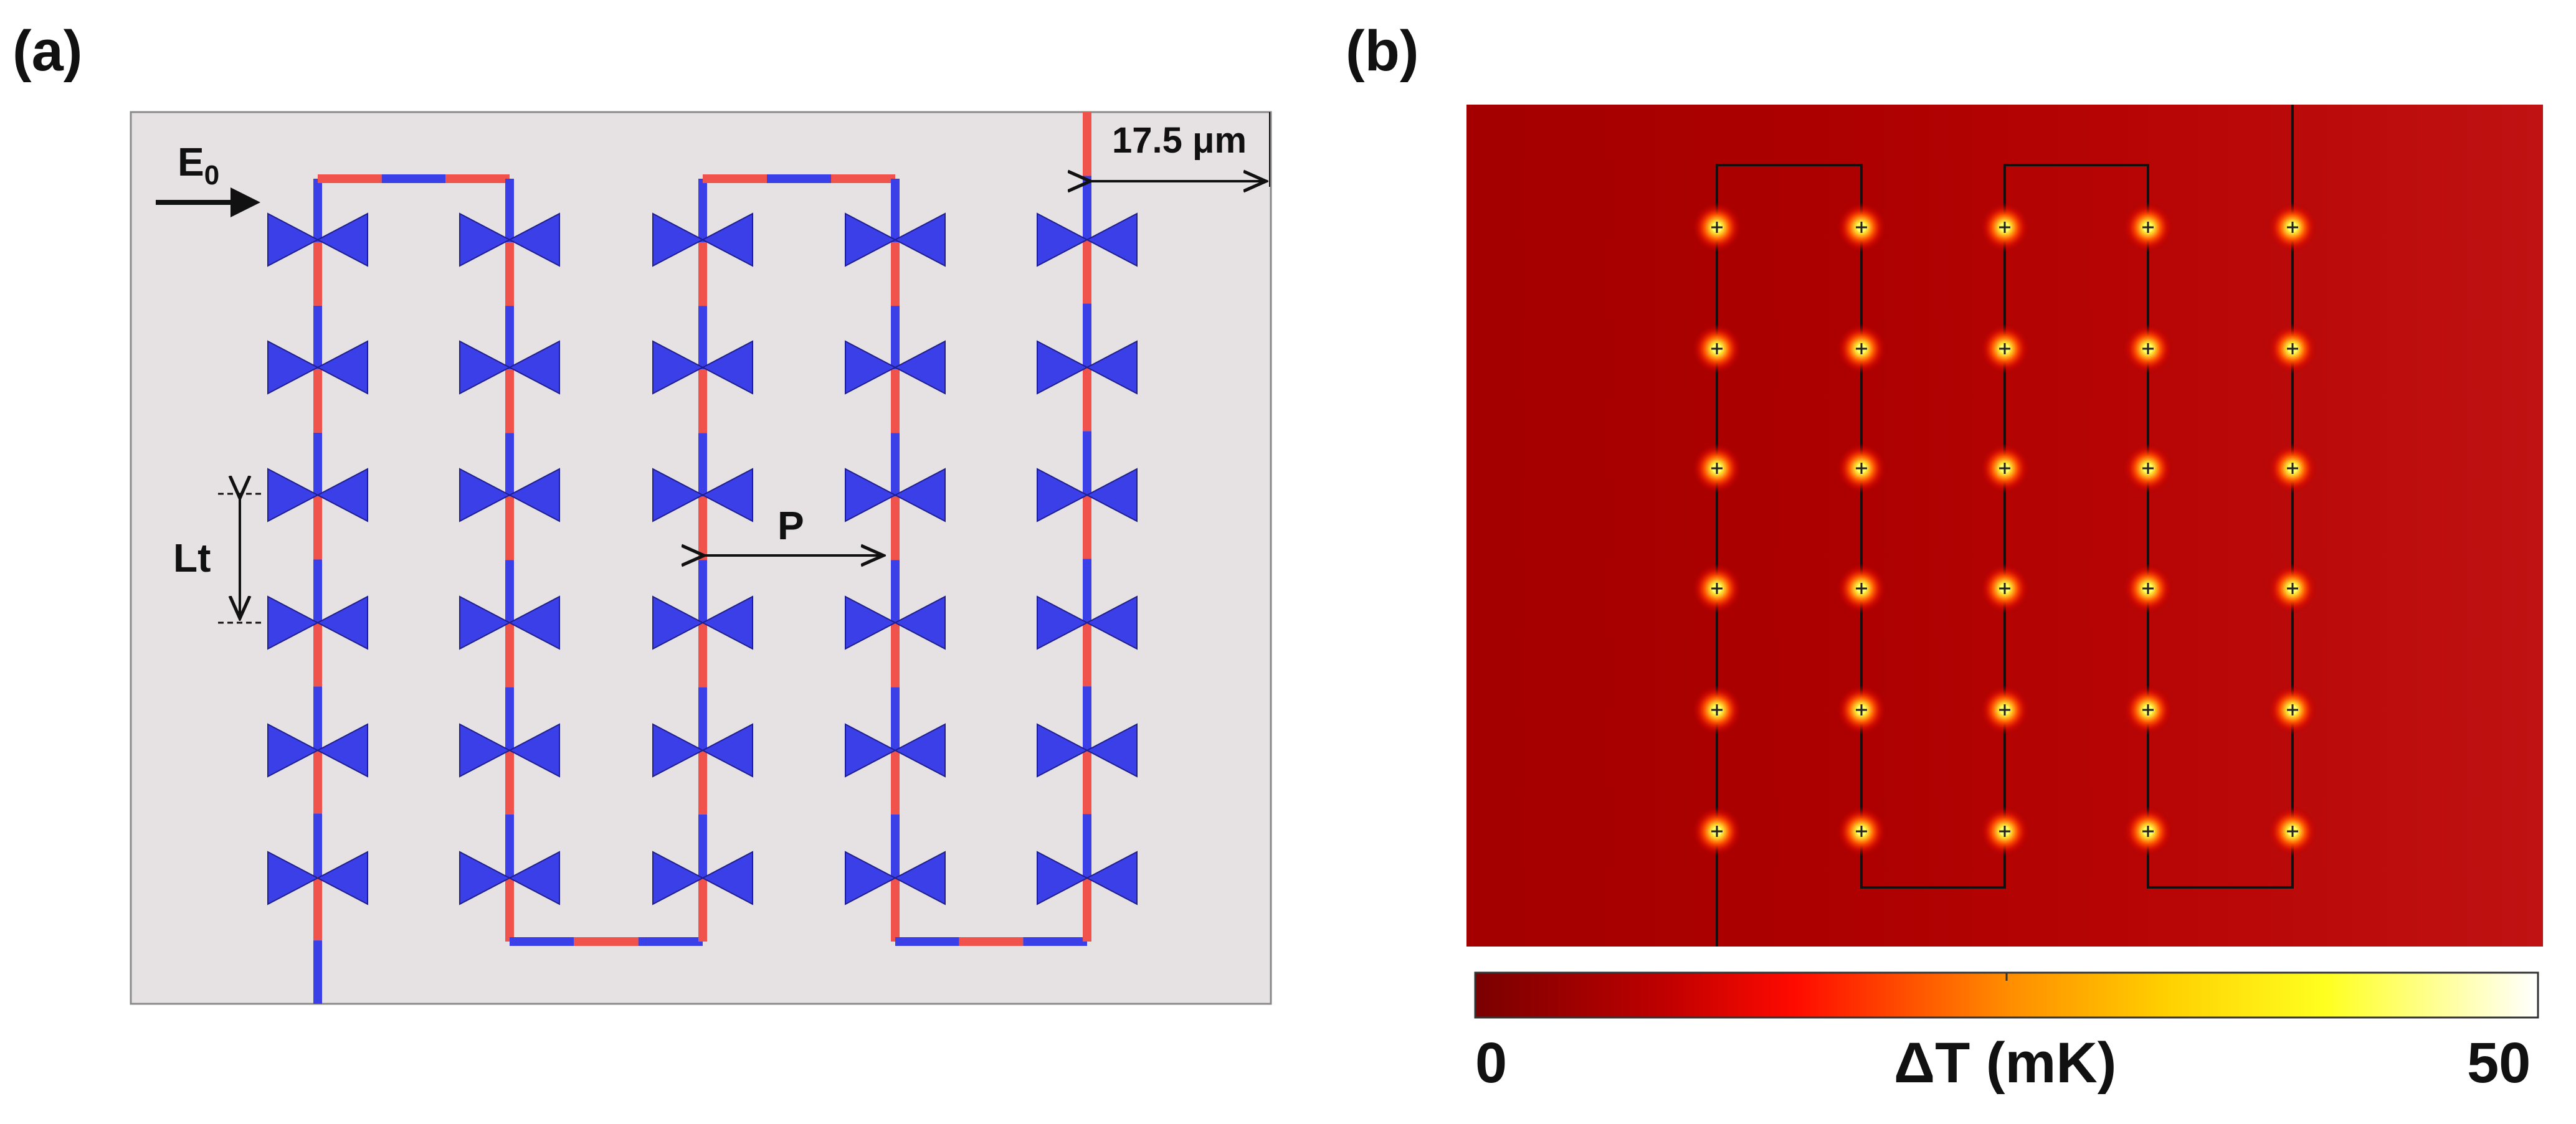  What do you see at coordinates (2004, 529) in the screenshot?
I see `hotspot-array` at bounding box center [2004, 529].